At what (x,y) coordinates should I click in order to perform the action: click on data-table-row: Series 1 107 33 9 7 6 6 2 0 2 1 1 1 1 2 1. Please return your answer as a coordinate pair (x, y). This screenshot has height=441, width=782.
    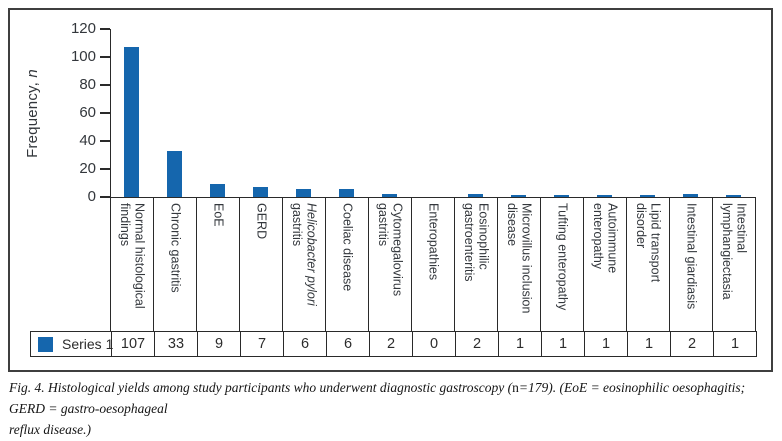
    Looking at the image, I should click on (393, 344).